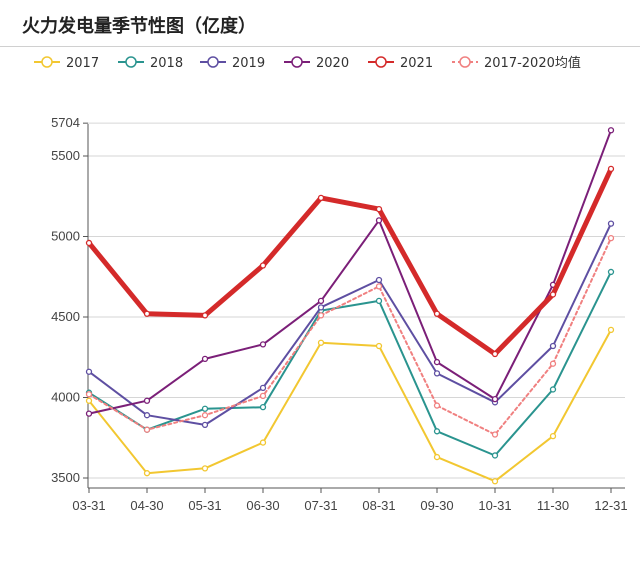 This screenshot has width=640, height=562. Describe the element at coordinates (610, 505) in the screenshot. I see `x-tick-label: 12-31` at that location.